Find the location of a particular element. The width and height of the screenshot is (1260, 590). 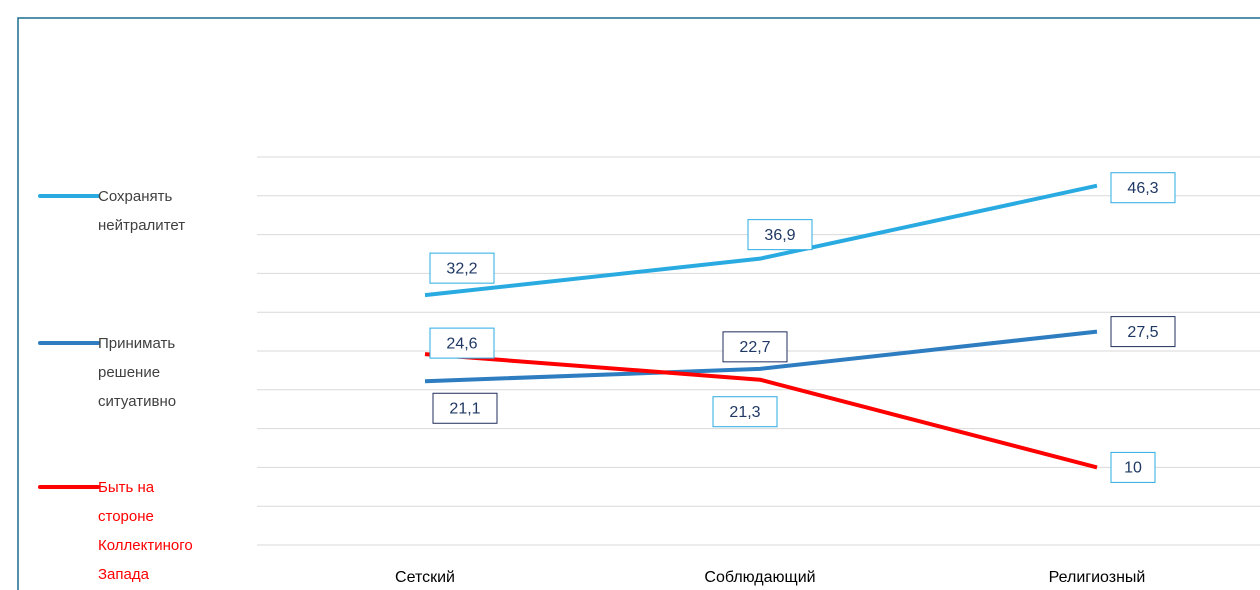

data-label: 32,2 is located at coordinates (461, 268).